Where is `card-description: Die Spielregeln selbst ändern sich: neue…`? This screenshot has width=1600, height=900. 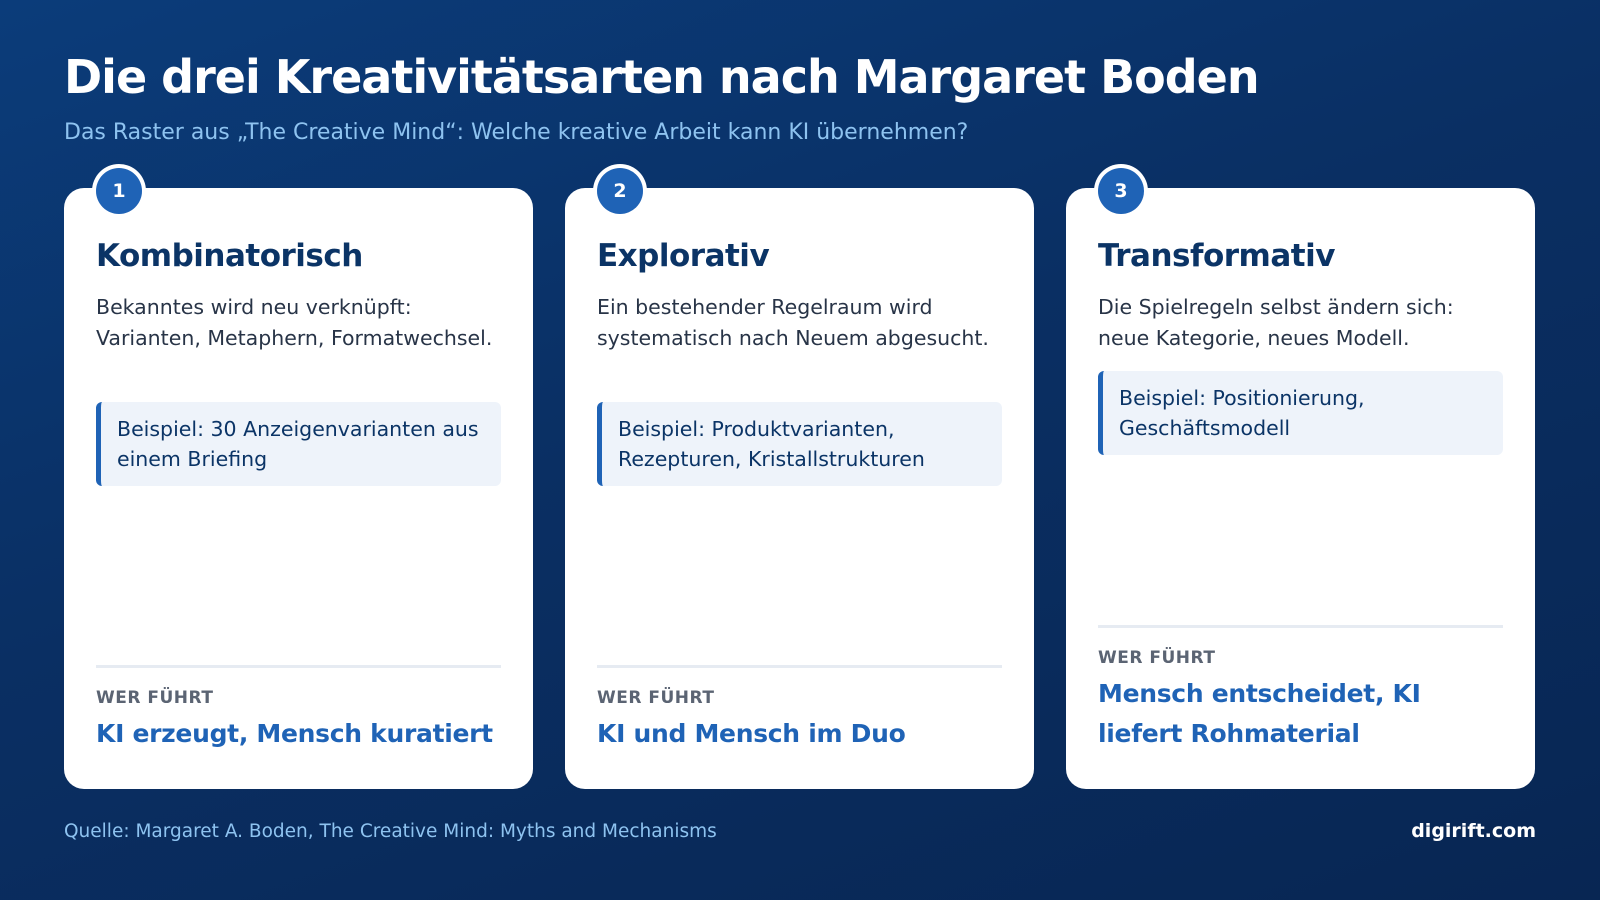
card-description: Die Spielregeln selbst ändern sich: neue… is located at coordinates (1276, 322).